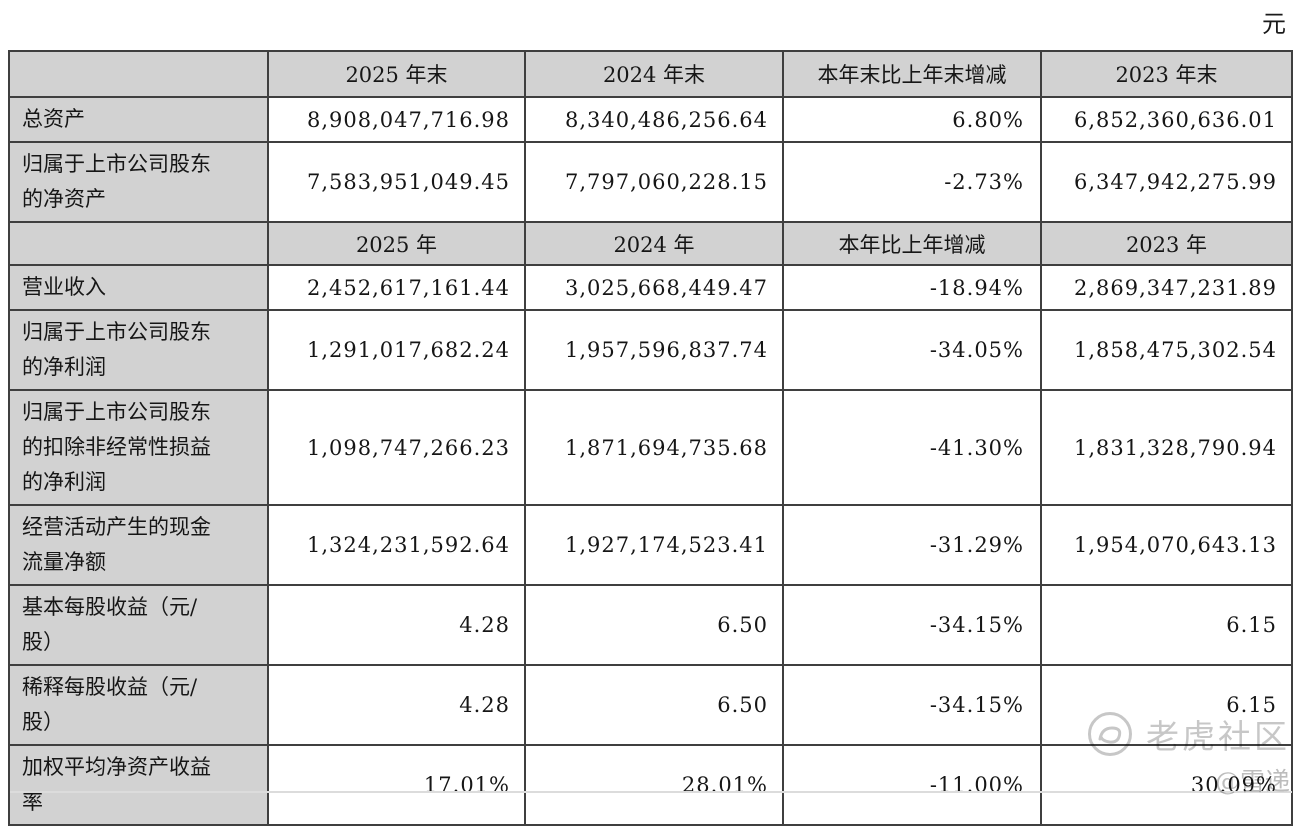 The height and width of the screenshot is (826, 1304). I want to click on column-header-2025-yearend: 2025 年末, so click(396, 74).